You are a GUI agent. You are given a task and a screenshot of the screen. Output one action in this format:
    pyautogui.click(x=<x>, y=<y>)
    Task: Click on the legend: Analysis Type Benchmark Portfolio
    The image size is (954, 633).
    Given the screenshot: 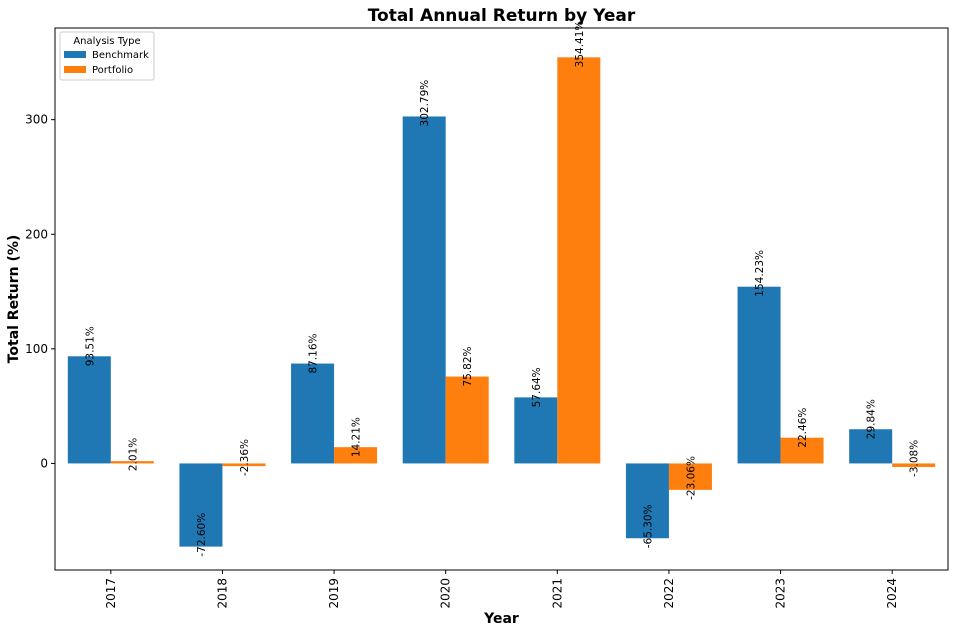 What is the action you would take?
    pyautogui.click(x=107, y=56)
    